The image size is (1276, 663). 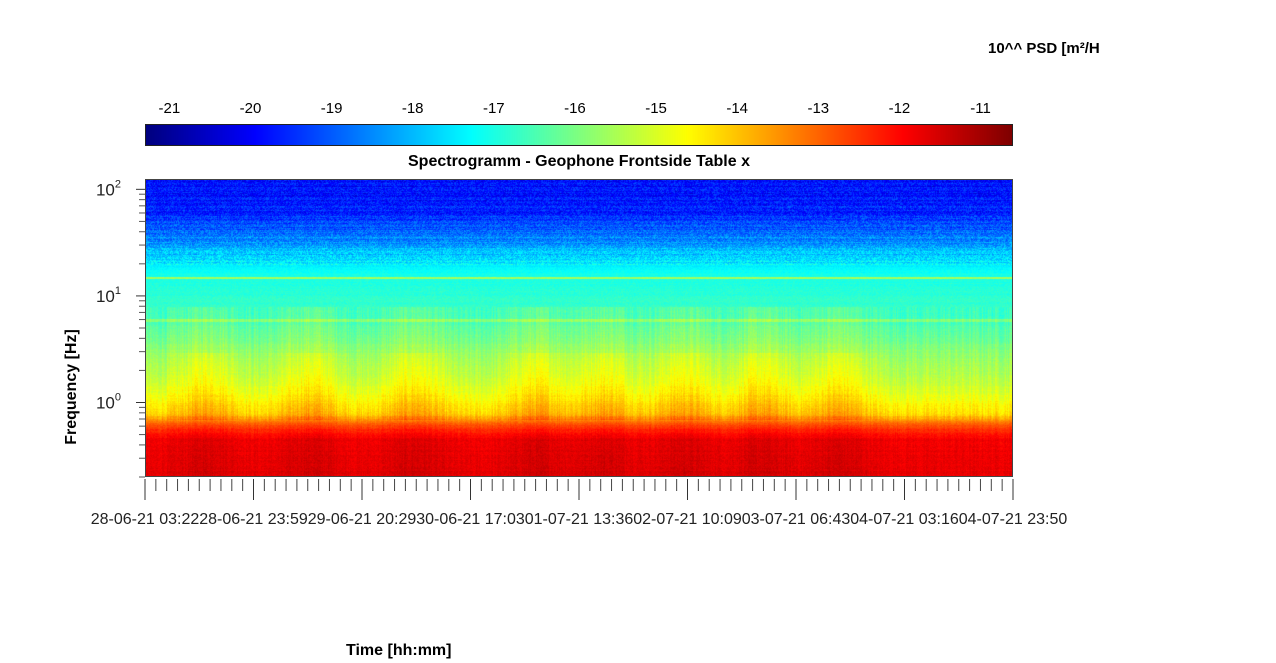 What do you see at coordinates (493, 108) in the screenshot?
I see `colorbar-tick-label: -17` at bounding box center [493, 108].